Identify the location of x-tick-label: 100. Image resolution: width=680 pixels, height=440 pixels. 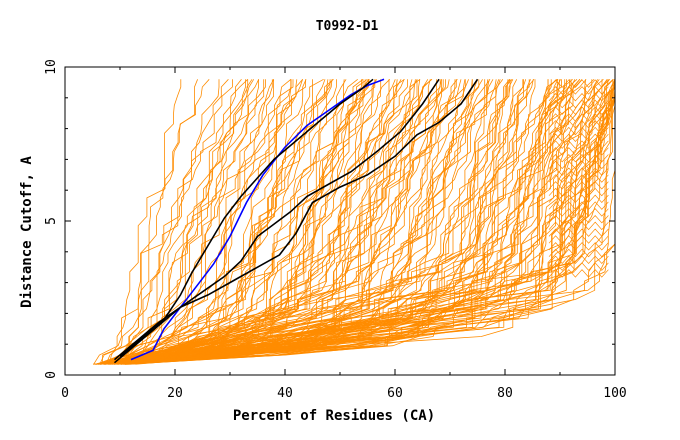
(614, 393).